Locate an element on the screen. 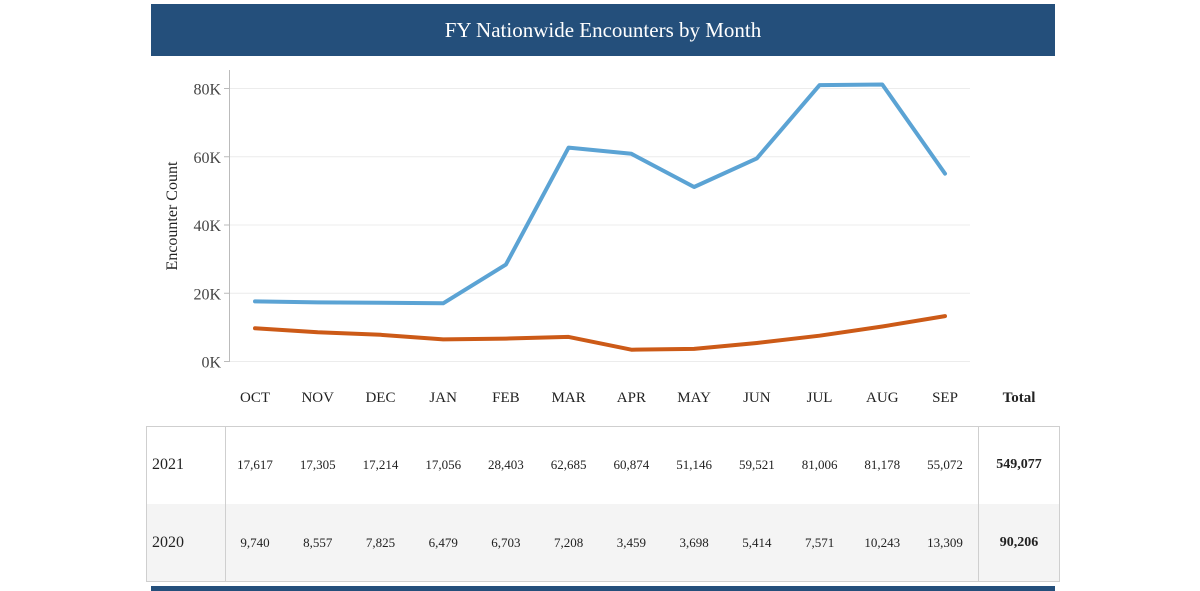  y-tick-label: 40K is located at coordinates (207, 226).